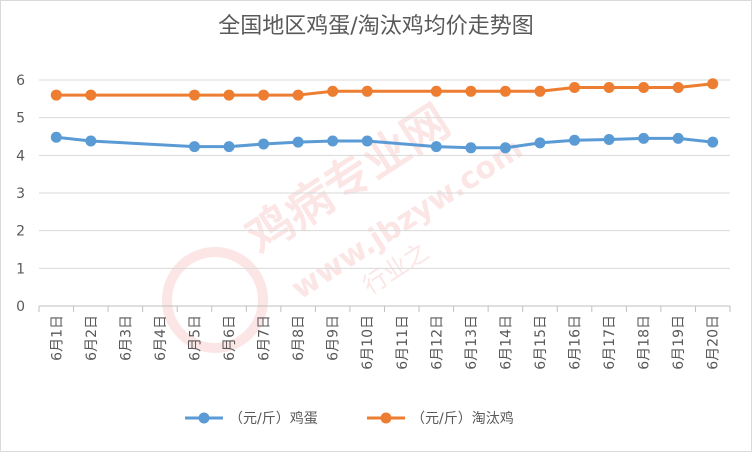 This screenshot has height=452, width=752. What do you see at coordinates (714, 342) in the screenshot?
I see `x-tick-label: 6月20日` at bounding box center [714, 342].